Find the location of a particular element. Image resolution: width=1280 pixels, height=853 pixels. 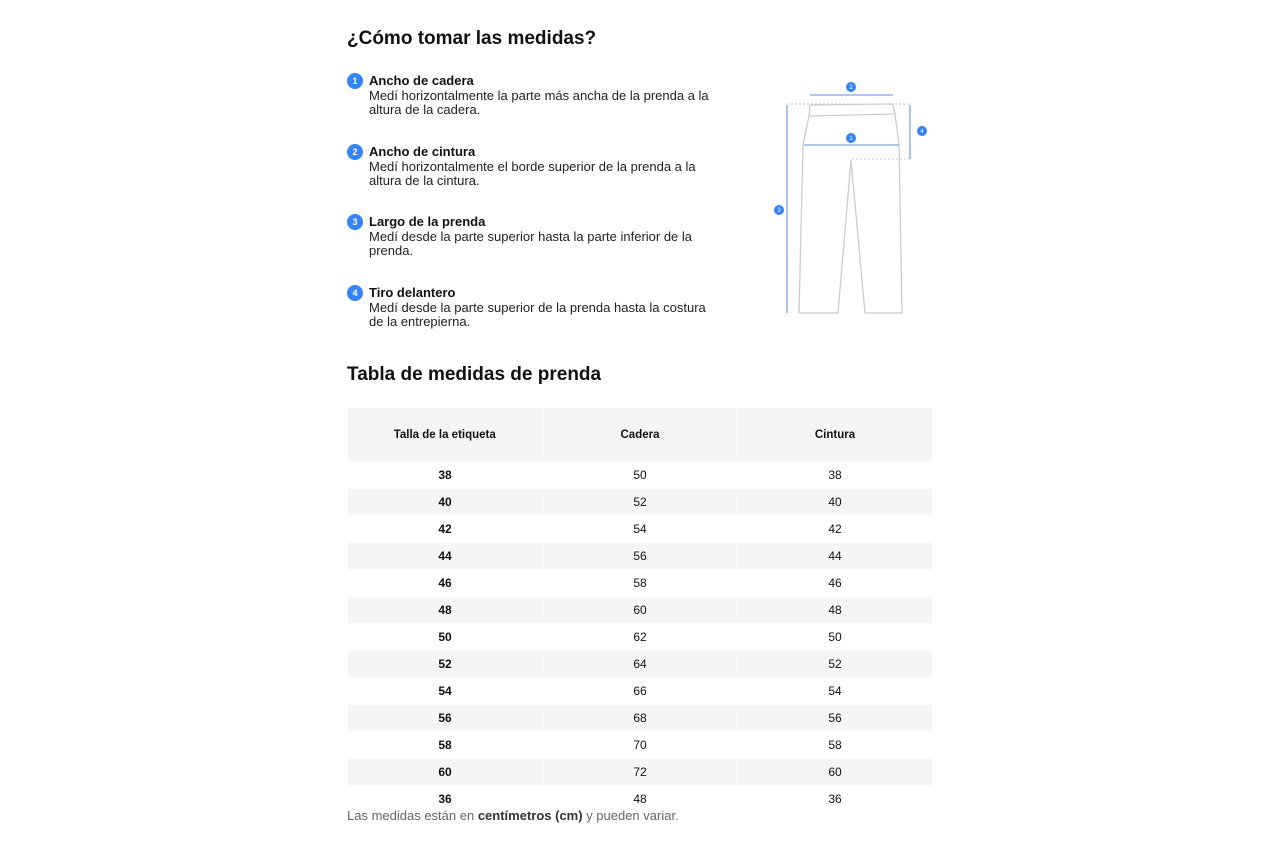

column-header: Talla de la etiqueta is located at coordinates (445, 435).